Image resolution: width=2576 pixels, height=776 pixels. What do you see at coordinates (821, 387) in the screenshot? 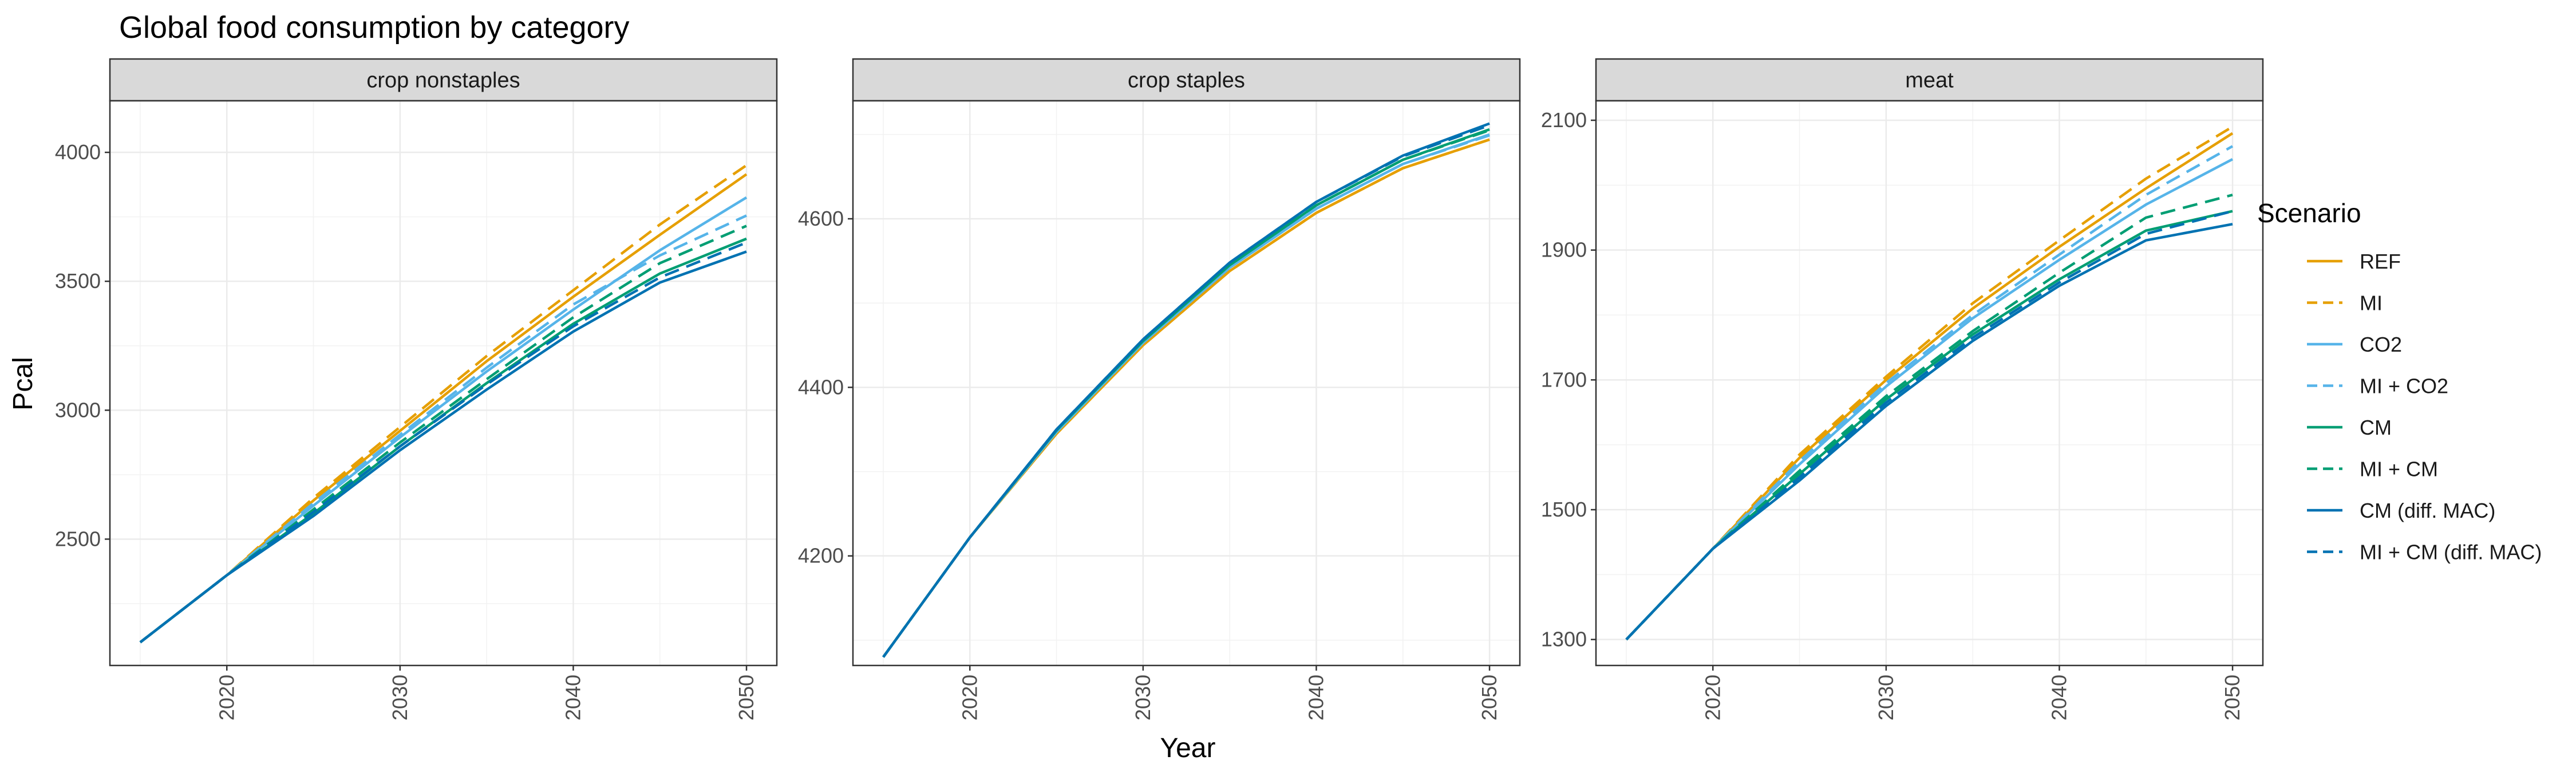
I see `y-tick-label: 4400` at bounding box center [821, 387].